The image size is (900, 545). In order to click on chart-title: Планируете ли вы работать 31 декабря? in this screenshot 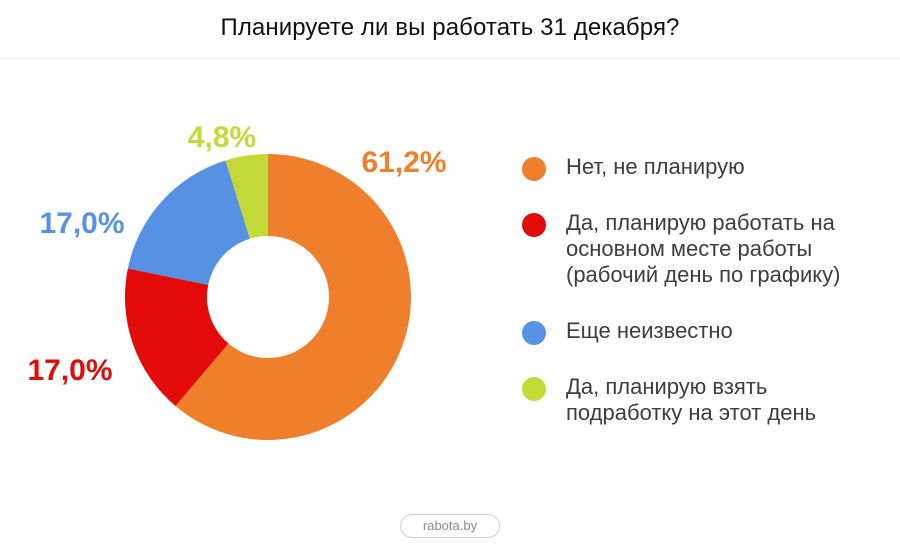, I will do `click(450, 27)`.